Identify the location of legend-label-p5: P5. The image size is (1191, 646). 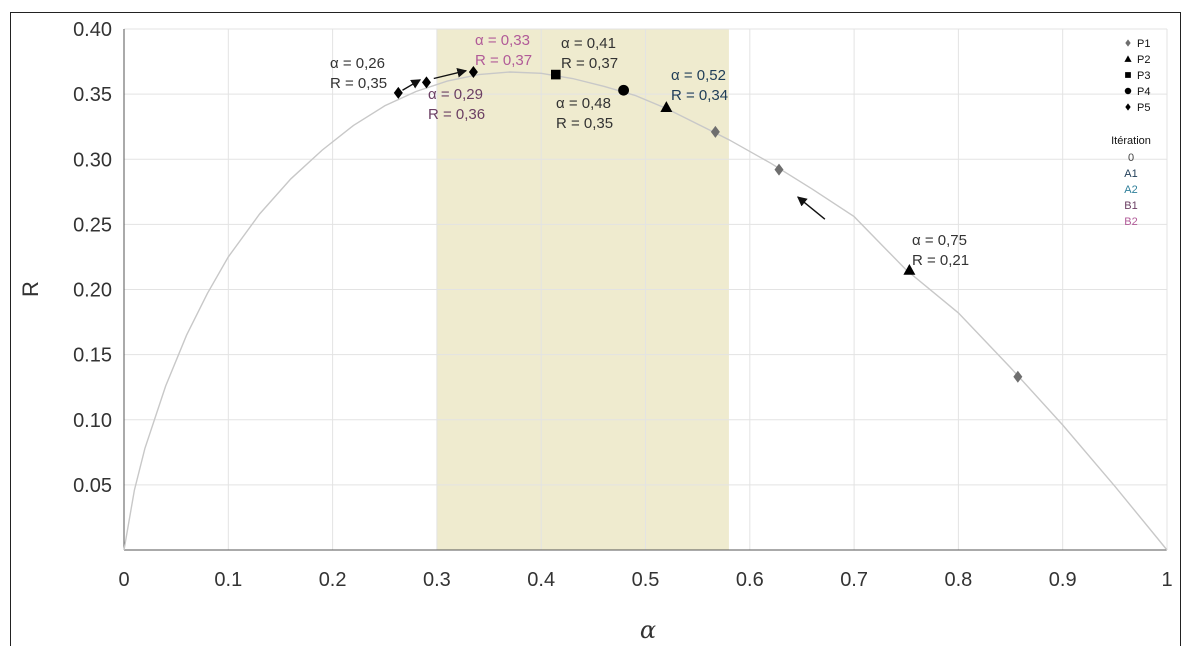
(1143, 108).